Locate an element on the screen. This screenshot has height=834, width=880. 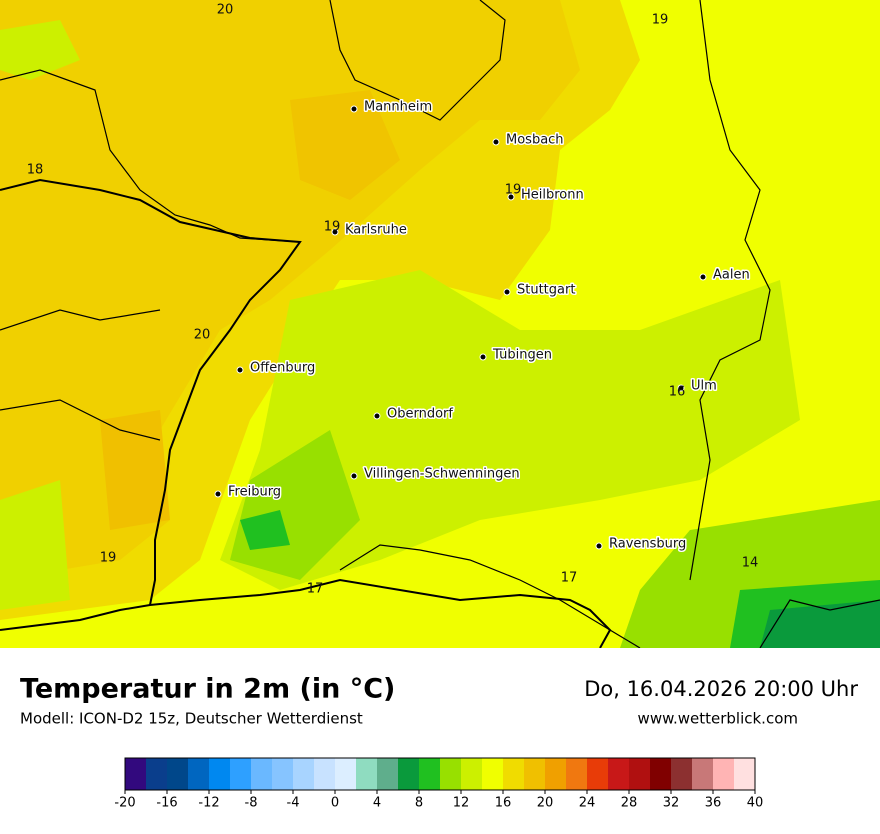
colorbar-tick-label: -8 is located at coordinates (251, 803).